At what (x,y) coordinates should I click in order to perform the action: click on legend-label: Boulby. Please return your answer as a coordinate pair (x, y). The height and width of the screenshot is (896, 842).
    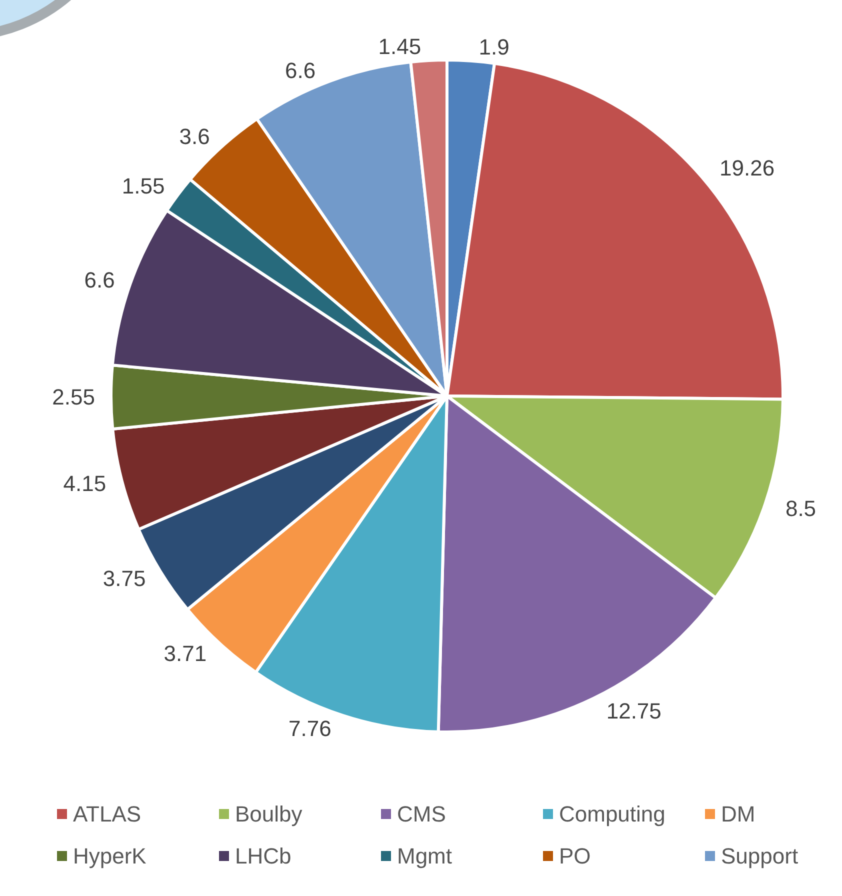
    Looking at the image, I should click on (268, 814).